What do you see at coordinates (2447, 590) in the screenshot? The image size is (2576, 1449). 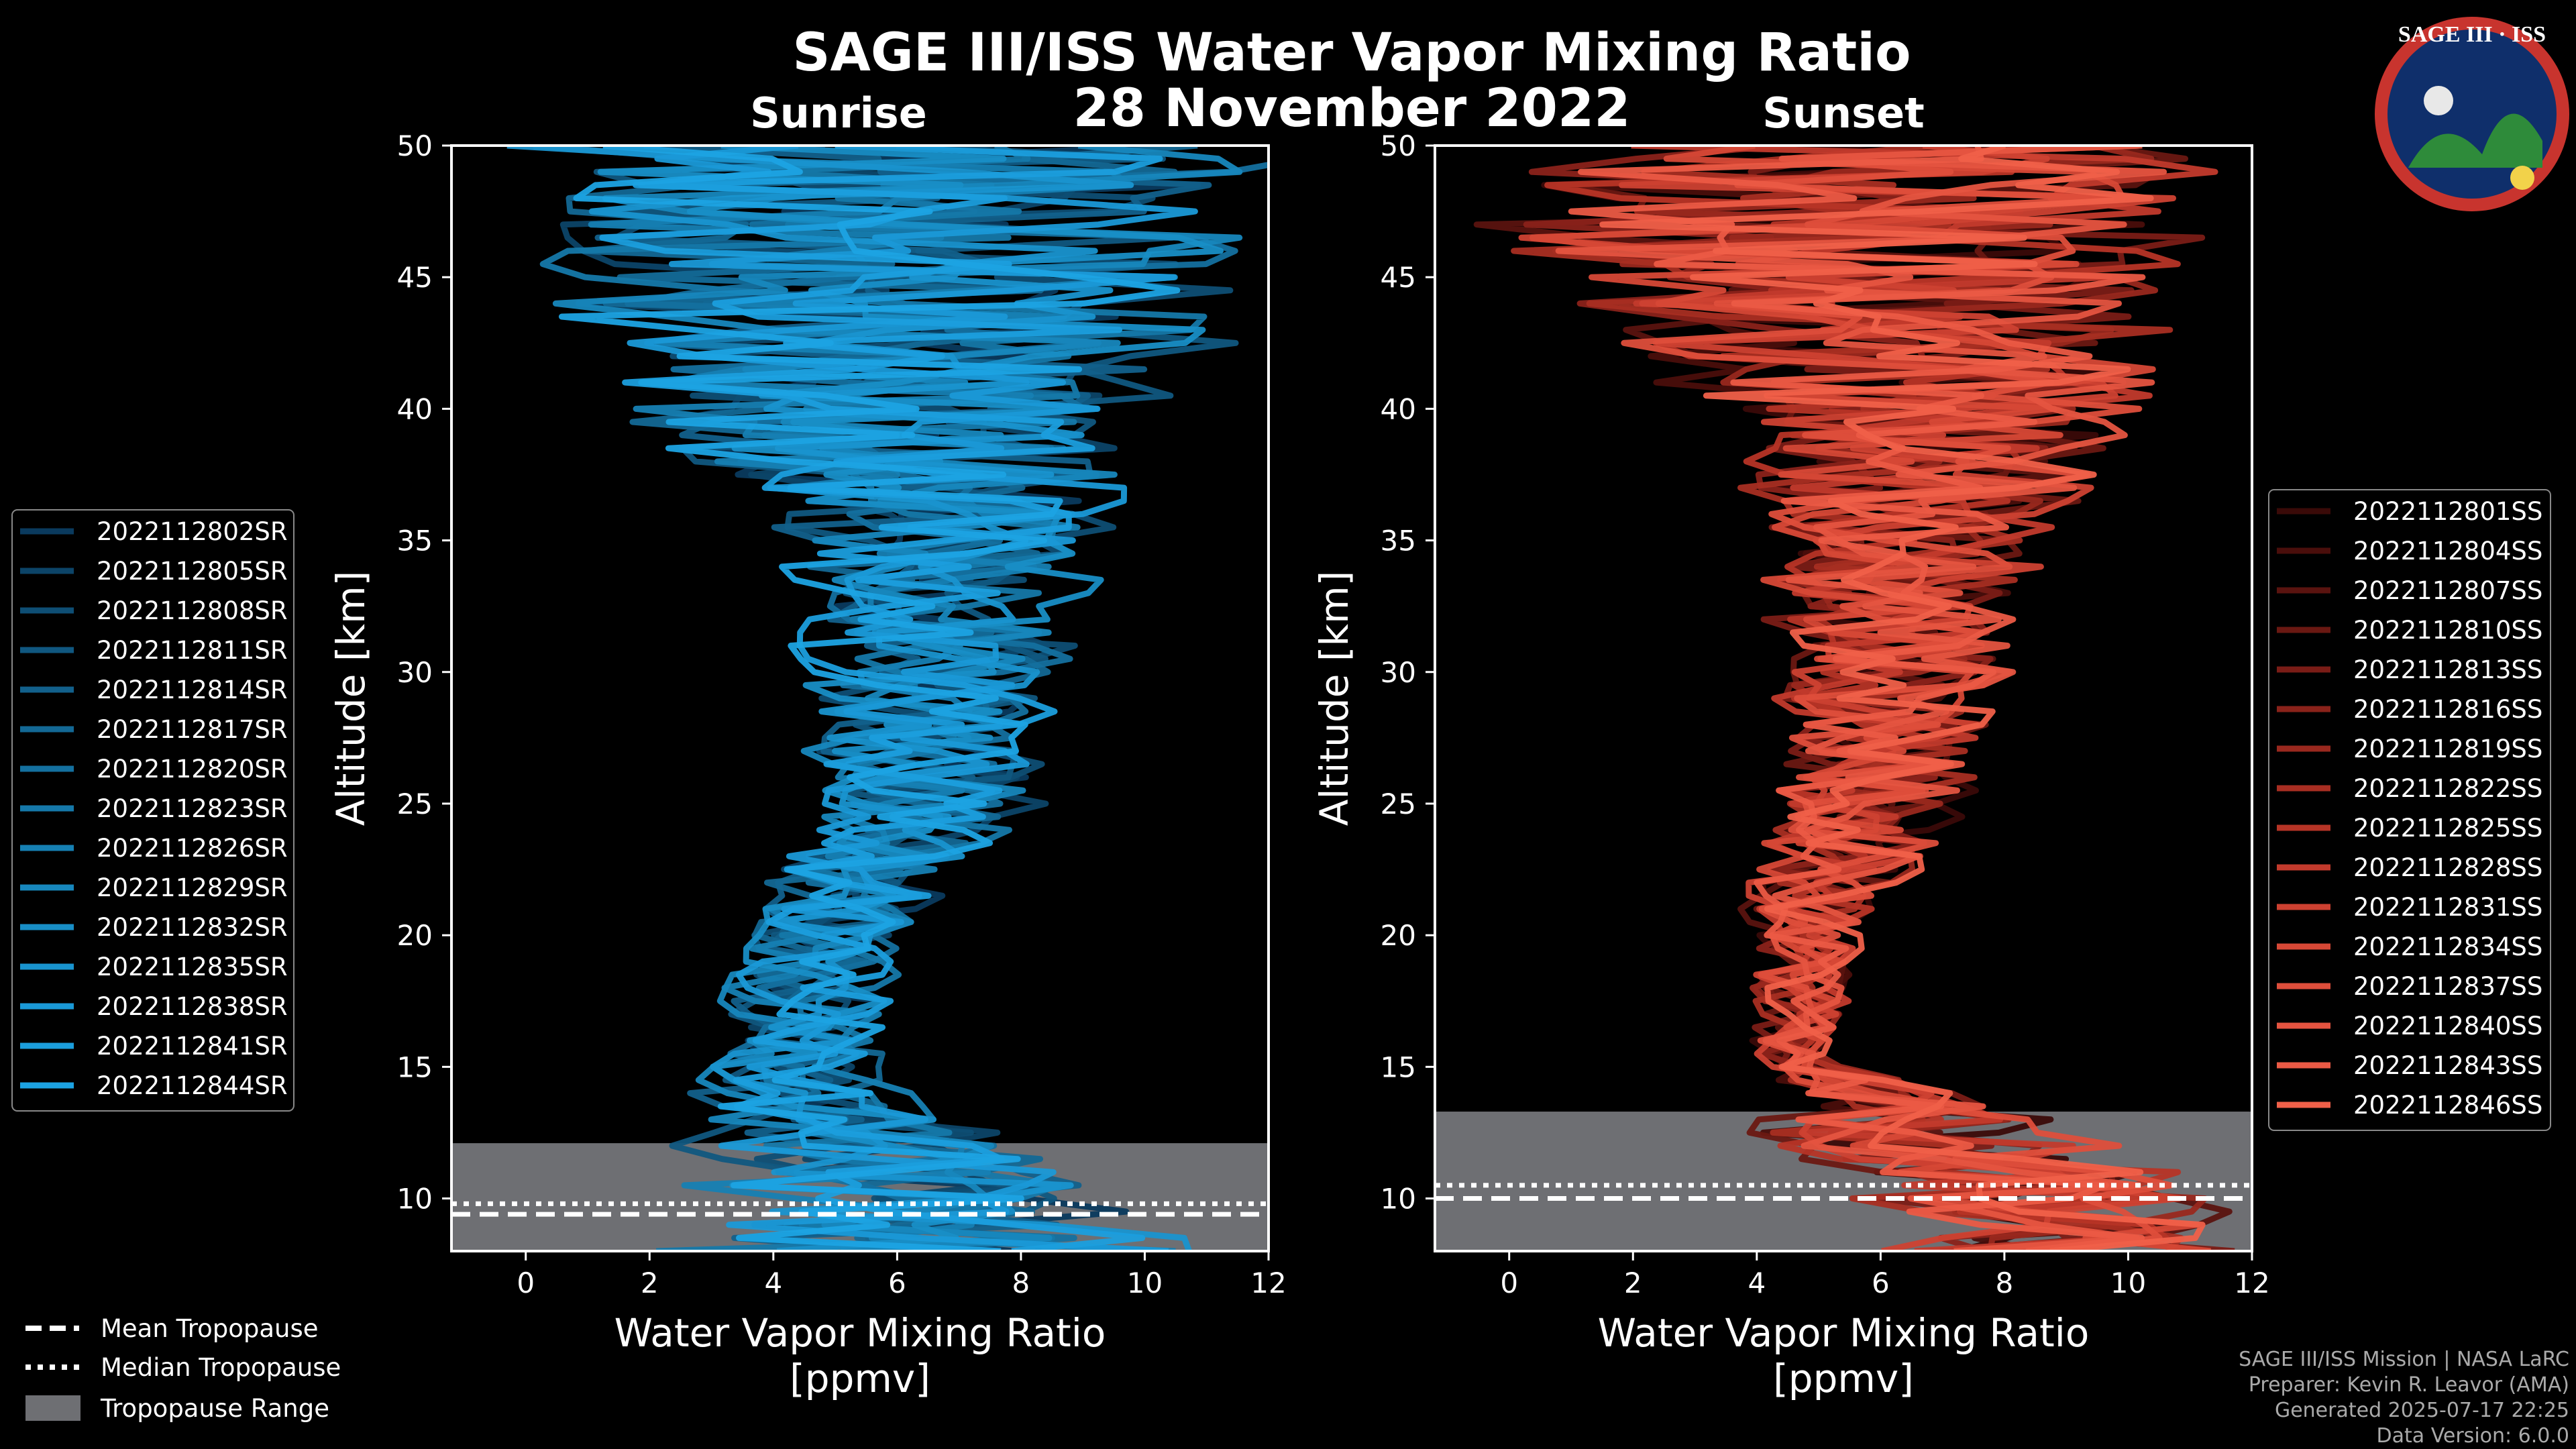 I see `sunset-legend-label: 2022112807SS` at bounding box center [2447, 590].